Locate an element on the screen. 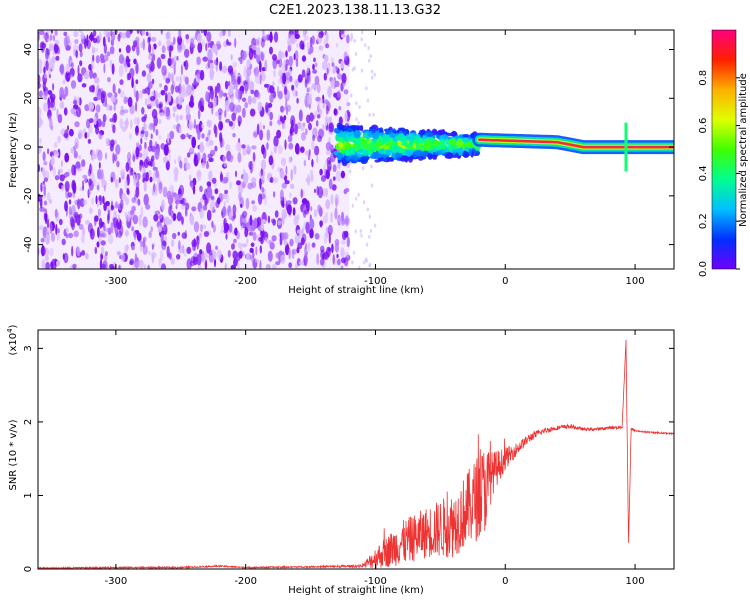 This screenshot has height=604, width=750. snr-xtick-label: -200 is located at coordinates (245, 581).